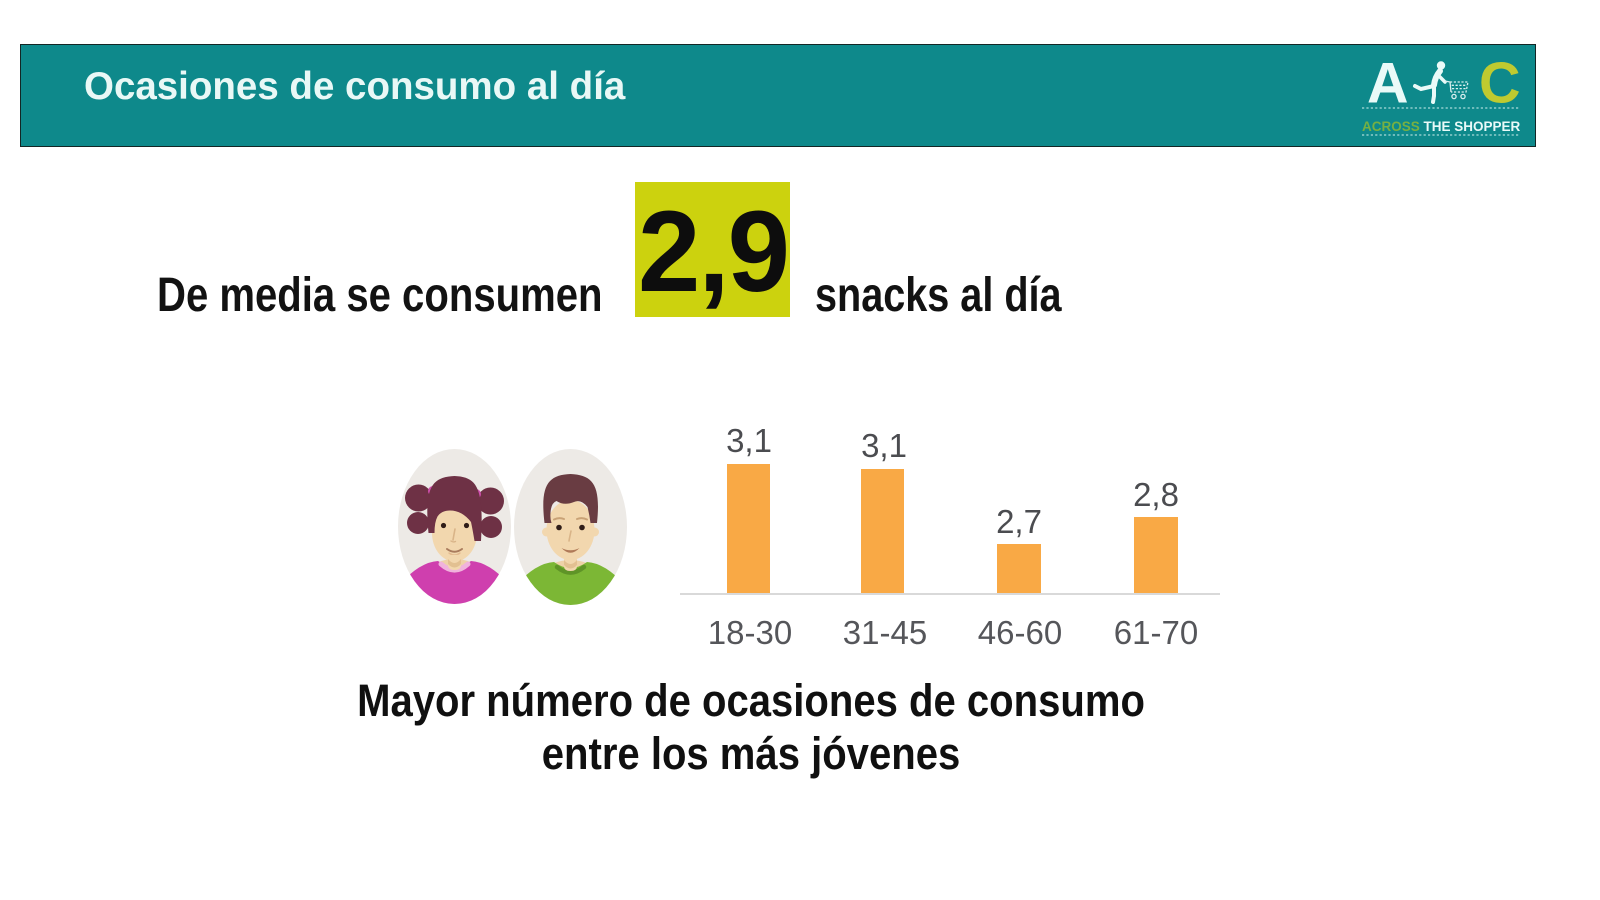 This screenshot has height=900, width=1600. Describe the element at coordinates (1441, 126) in the screenshot. I see `svg-text: ACROSS THE SHOPPER` at that location.